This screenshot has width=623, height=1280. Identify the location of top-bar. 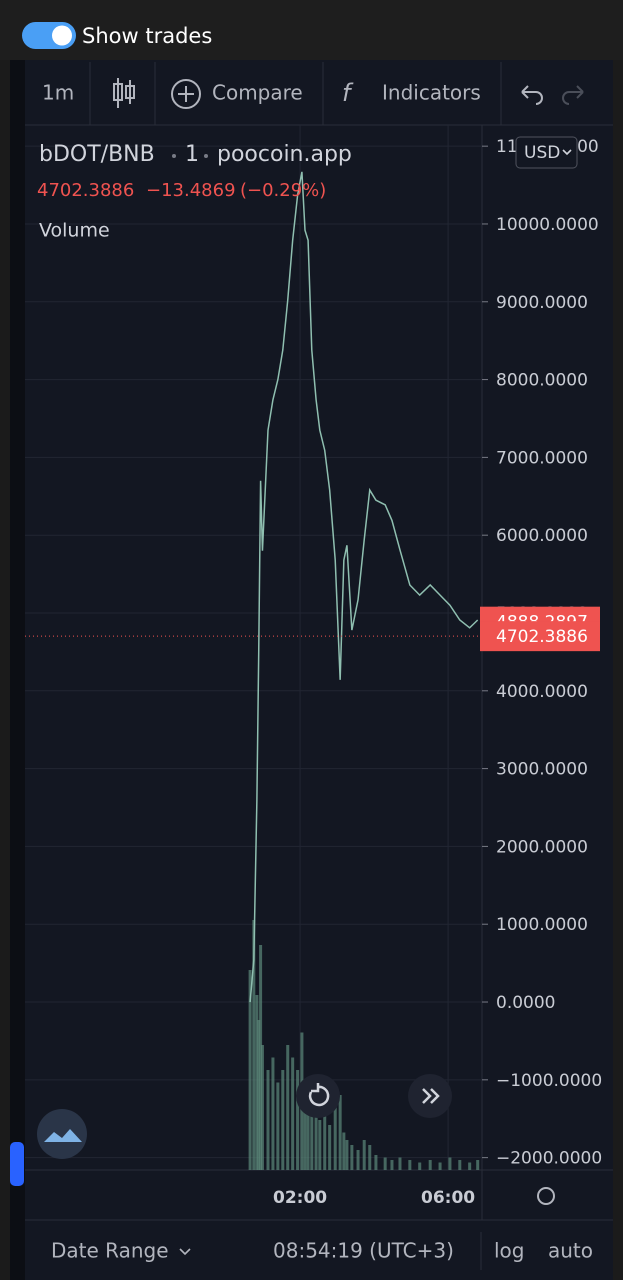
(311, 30).